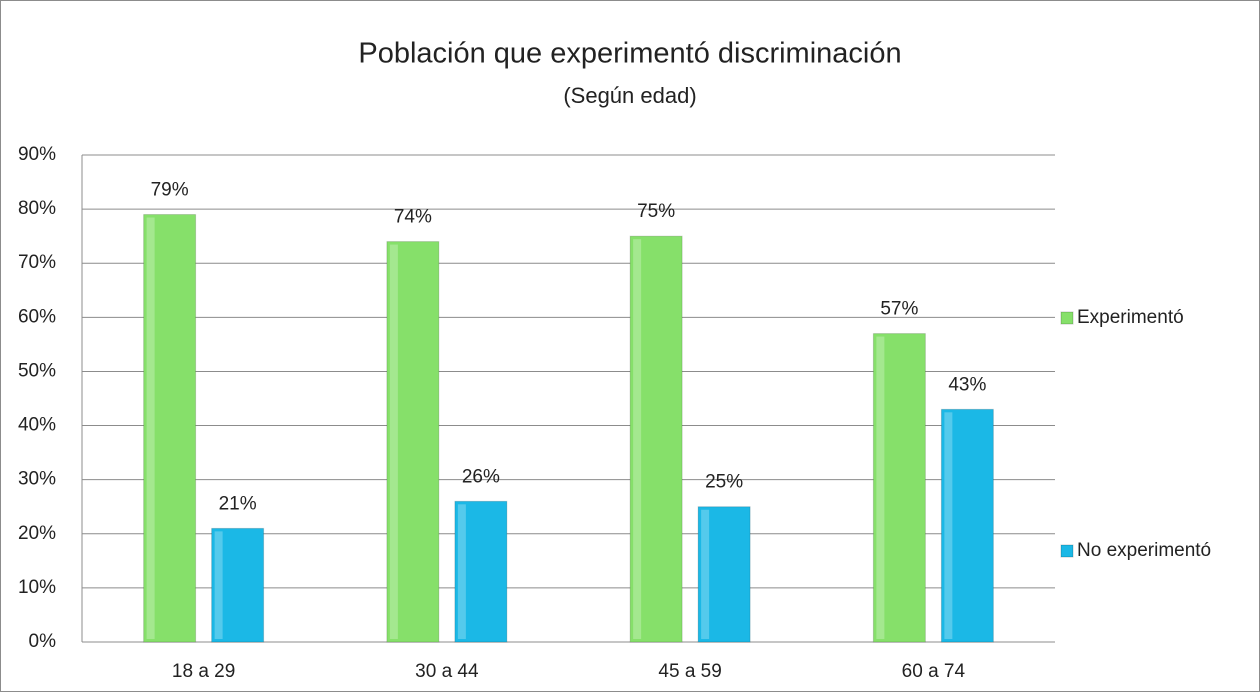 The image size is (1260, 692). What do you see at coordinates (37, 262) in the screenshot?
I see `y-tick-label: 70%` at bounding box center [37, 262].